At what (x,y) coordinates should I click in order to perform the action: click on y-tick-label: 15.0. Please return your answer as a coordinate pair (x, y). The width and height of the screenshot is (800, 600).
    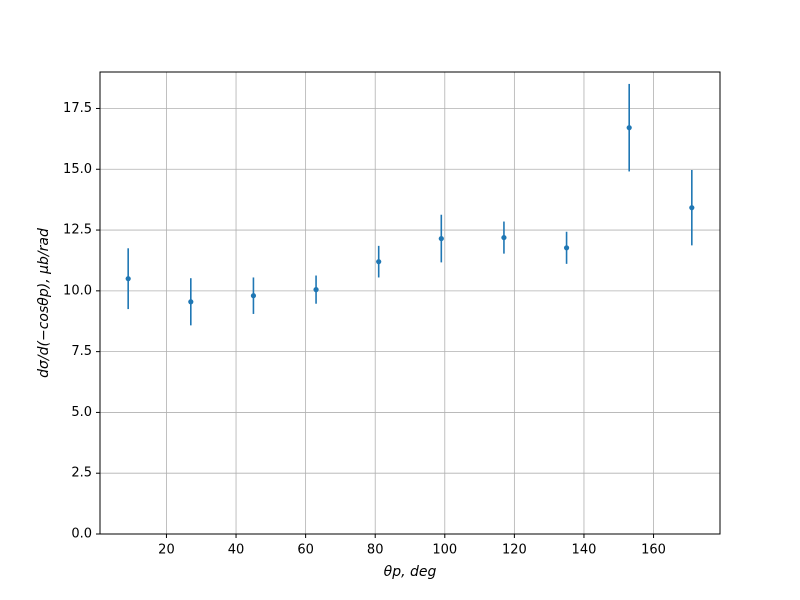
    Looking at the image, I should click on (77, 169).